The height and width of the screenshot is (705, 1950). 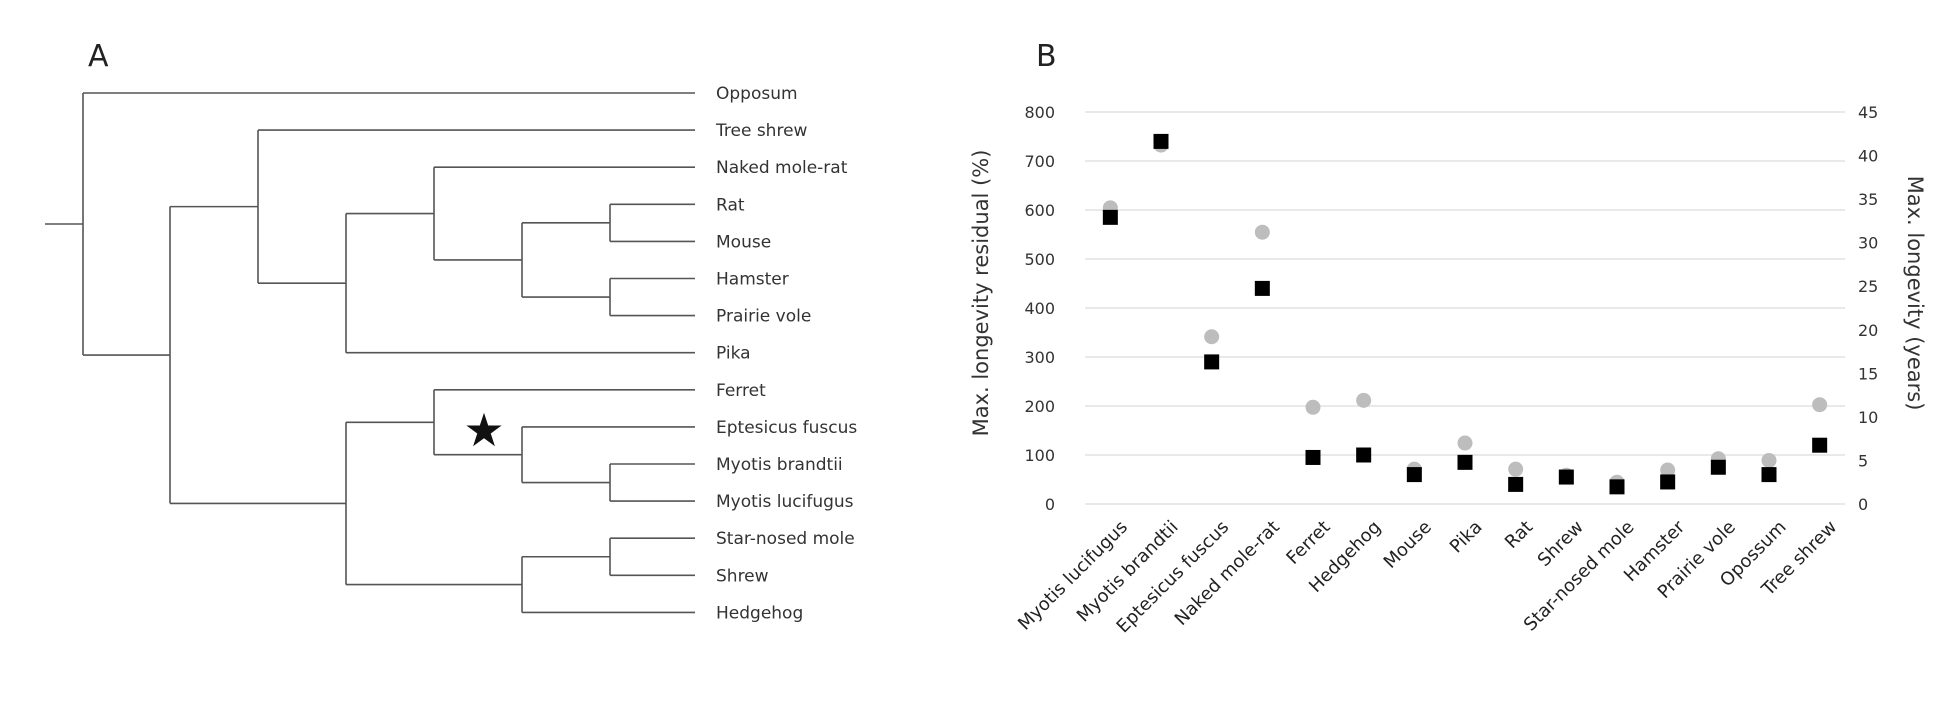 What do you see at coordinates (1039, 406) in the screenshot?
I see `left-tick-label: 200` at bounding box center [1039, 406].